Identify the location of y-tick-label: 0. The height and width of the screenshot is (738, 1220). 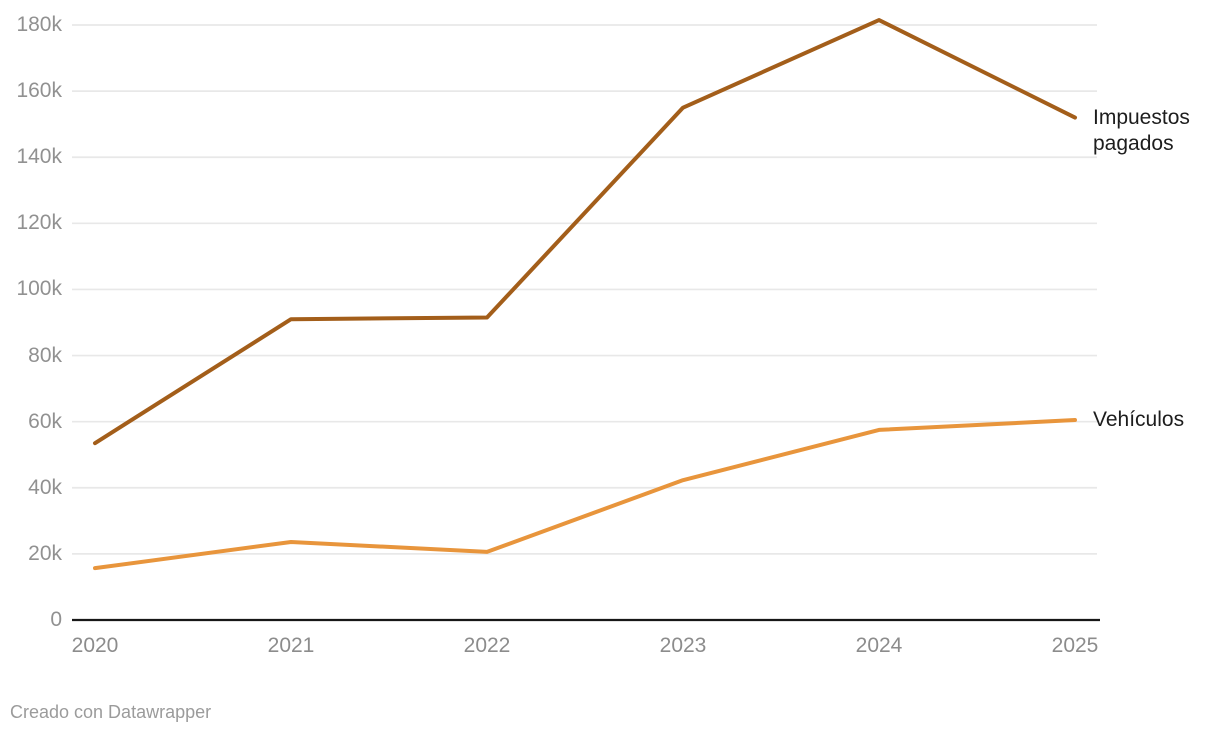
(56, 619).